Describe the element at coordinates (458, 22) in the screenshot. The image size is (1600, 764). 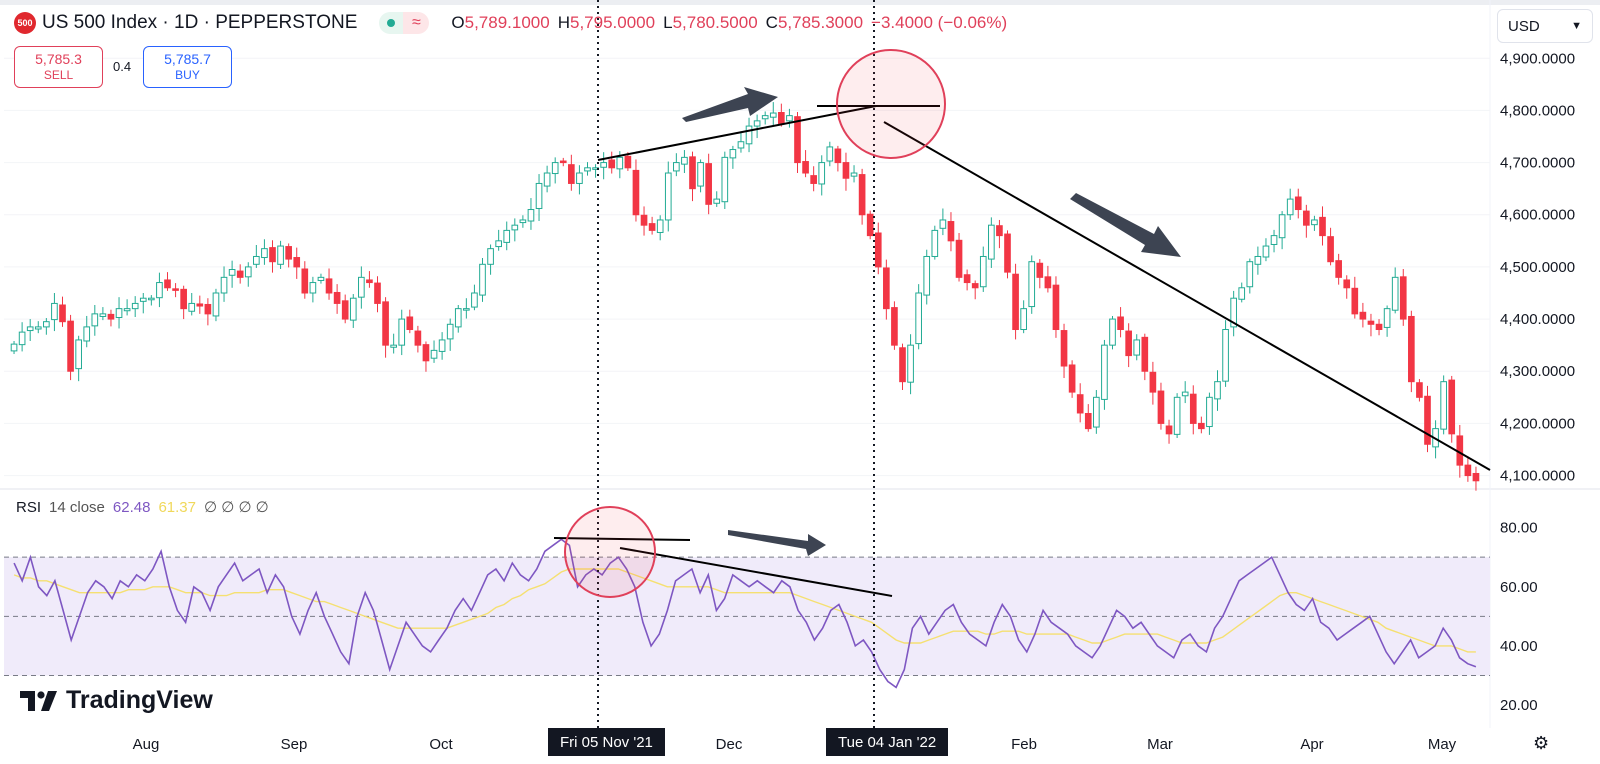
I see `ohlc-open-key: O` at that location.